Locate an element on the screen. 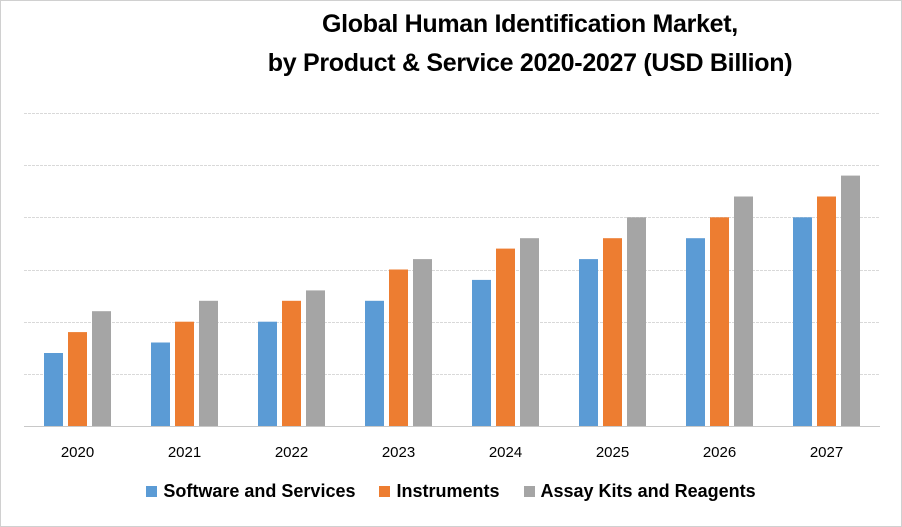 The image size is (902, 527). bar-assay-kits-and-reagents-2025 is located at coordinates (636, 321).